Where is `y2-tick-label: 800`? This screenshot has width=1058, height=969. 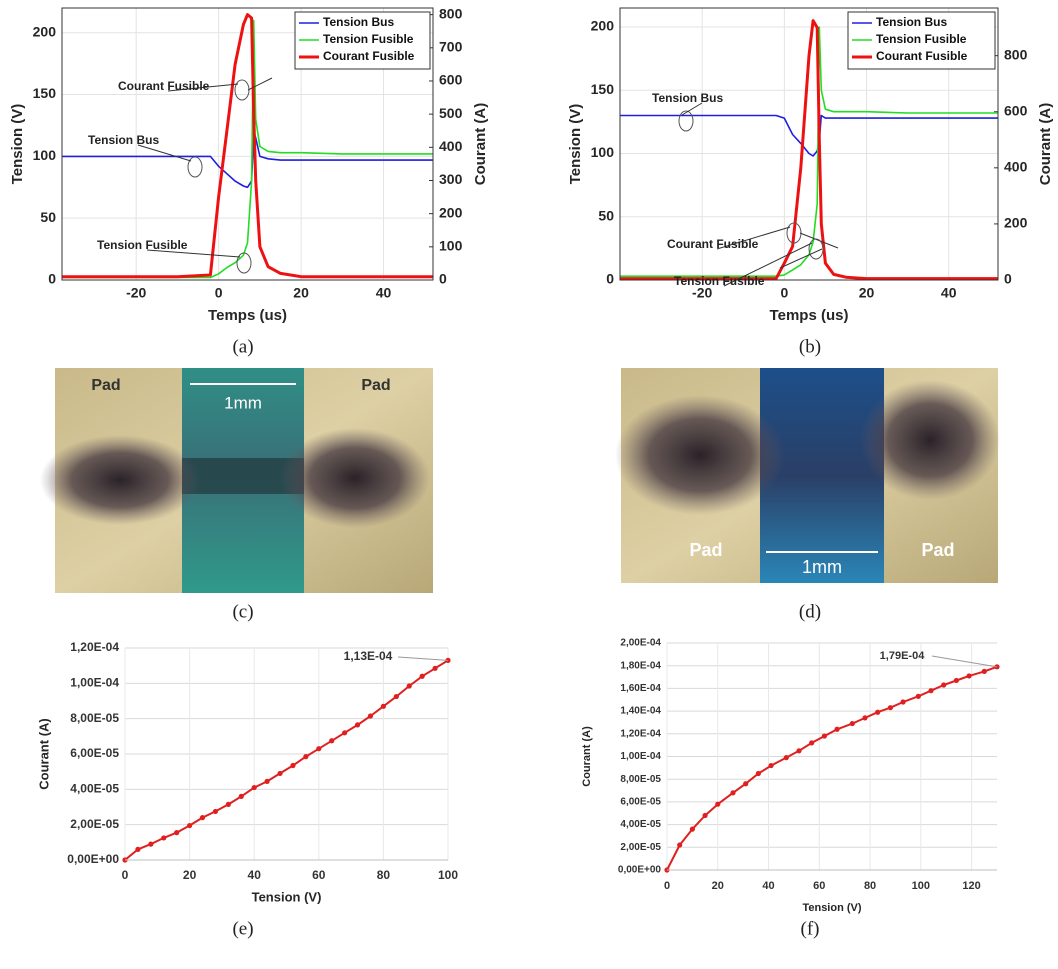
y2-tick-label: 800 is located at coordinates (1016, 54).